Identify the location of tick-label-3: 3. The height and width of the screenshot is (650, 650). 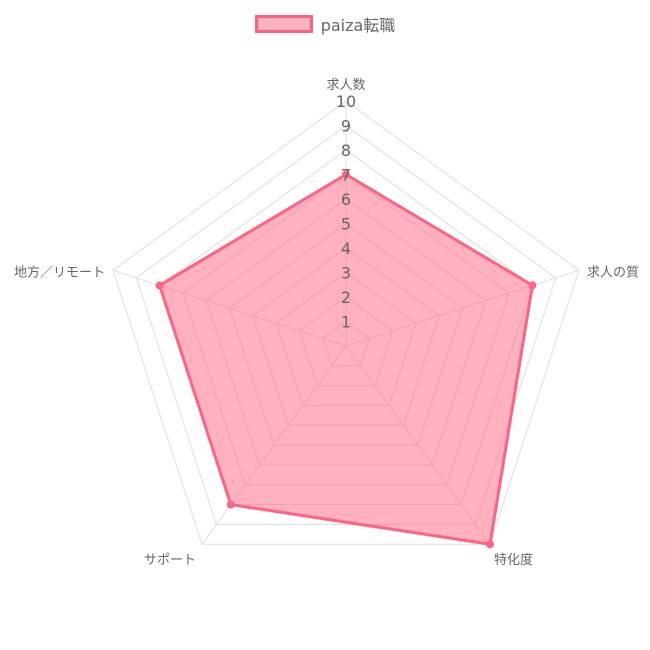
(346, 273).